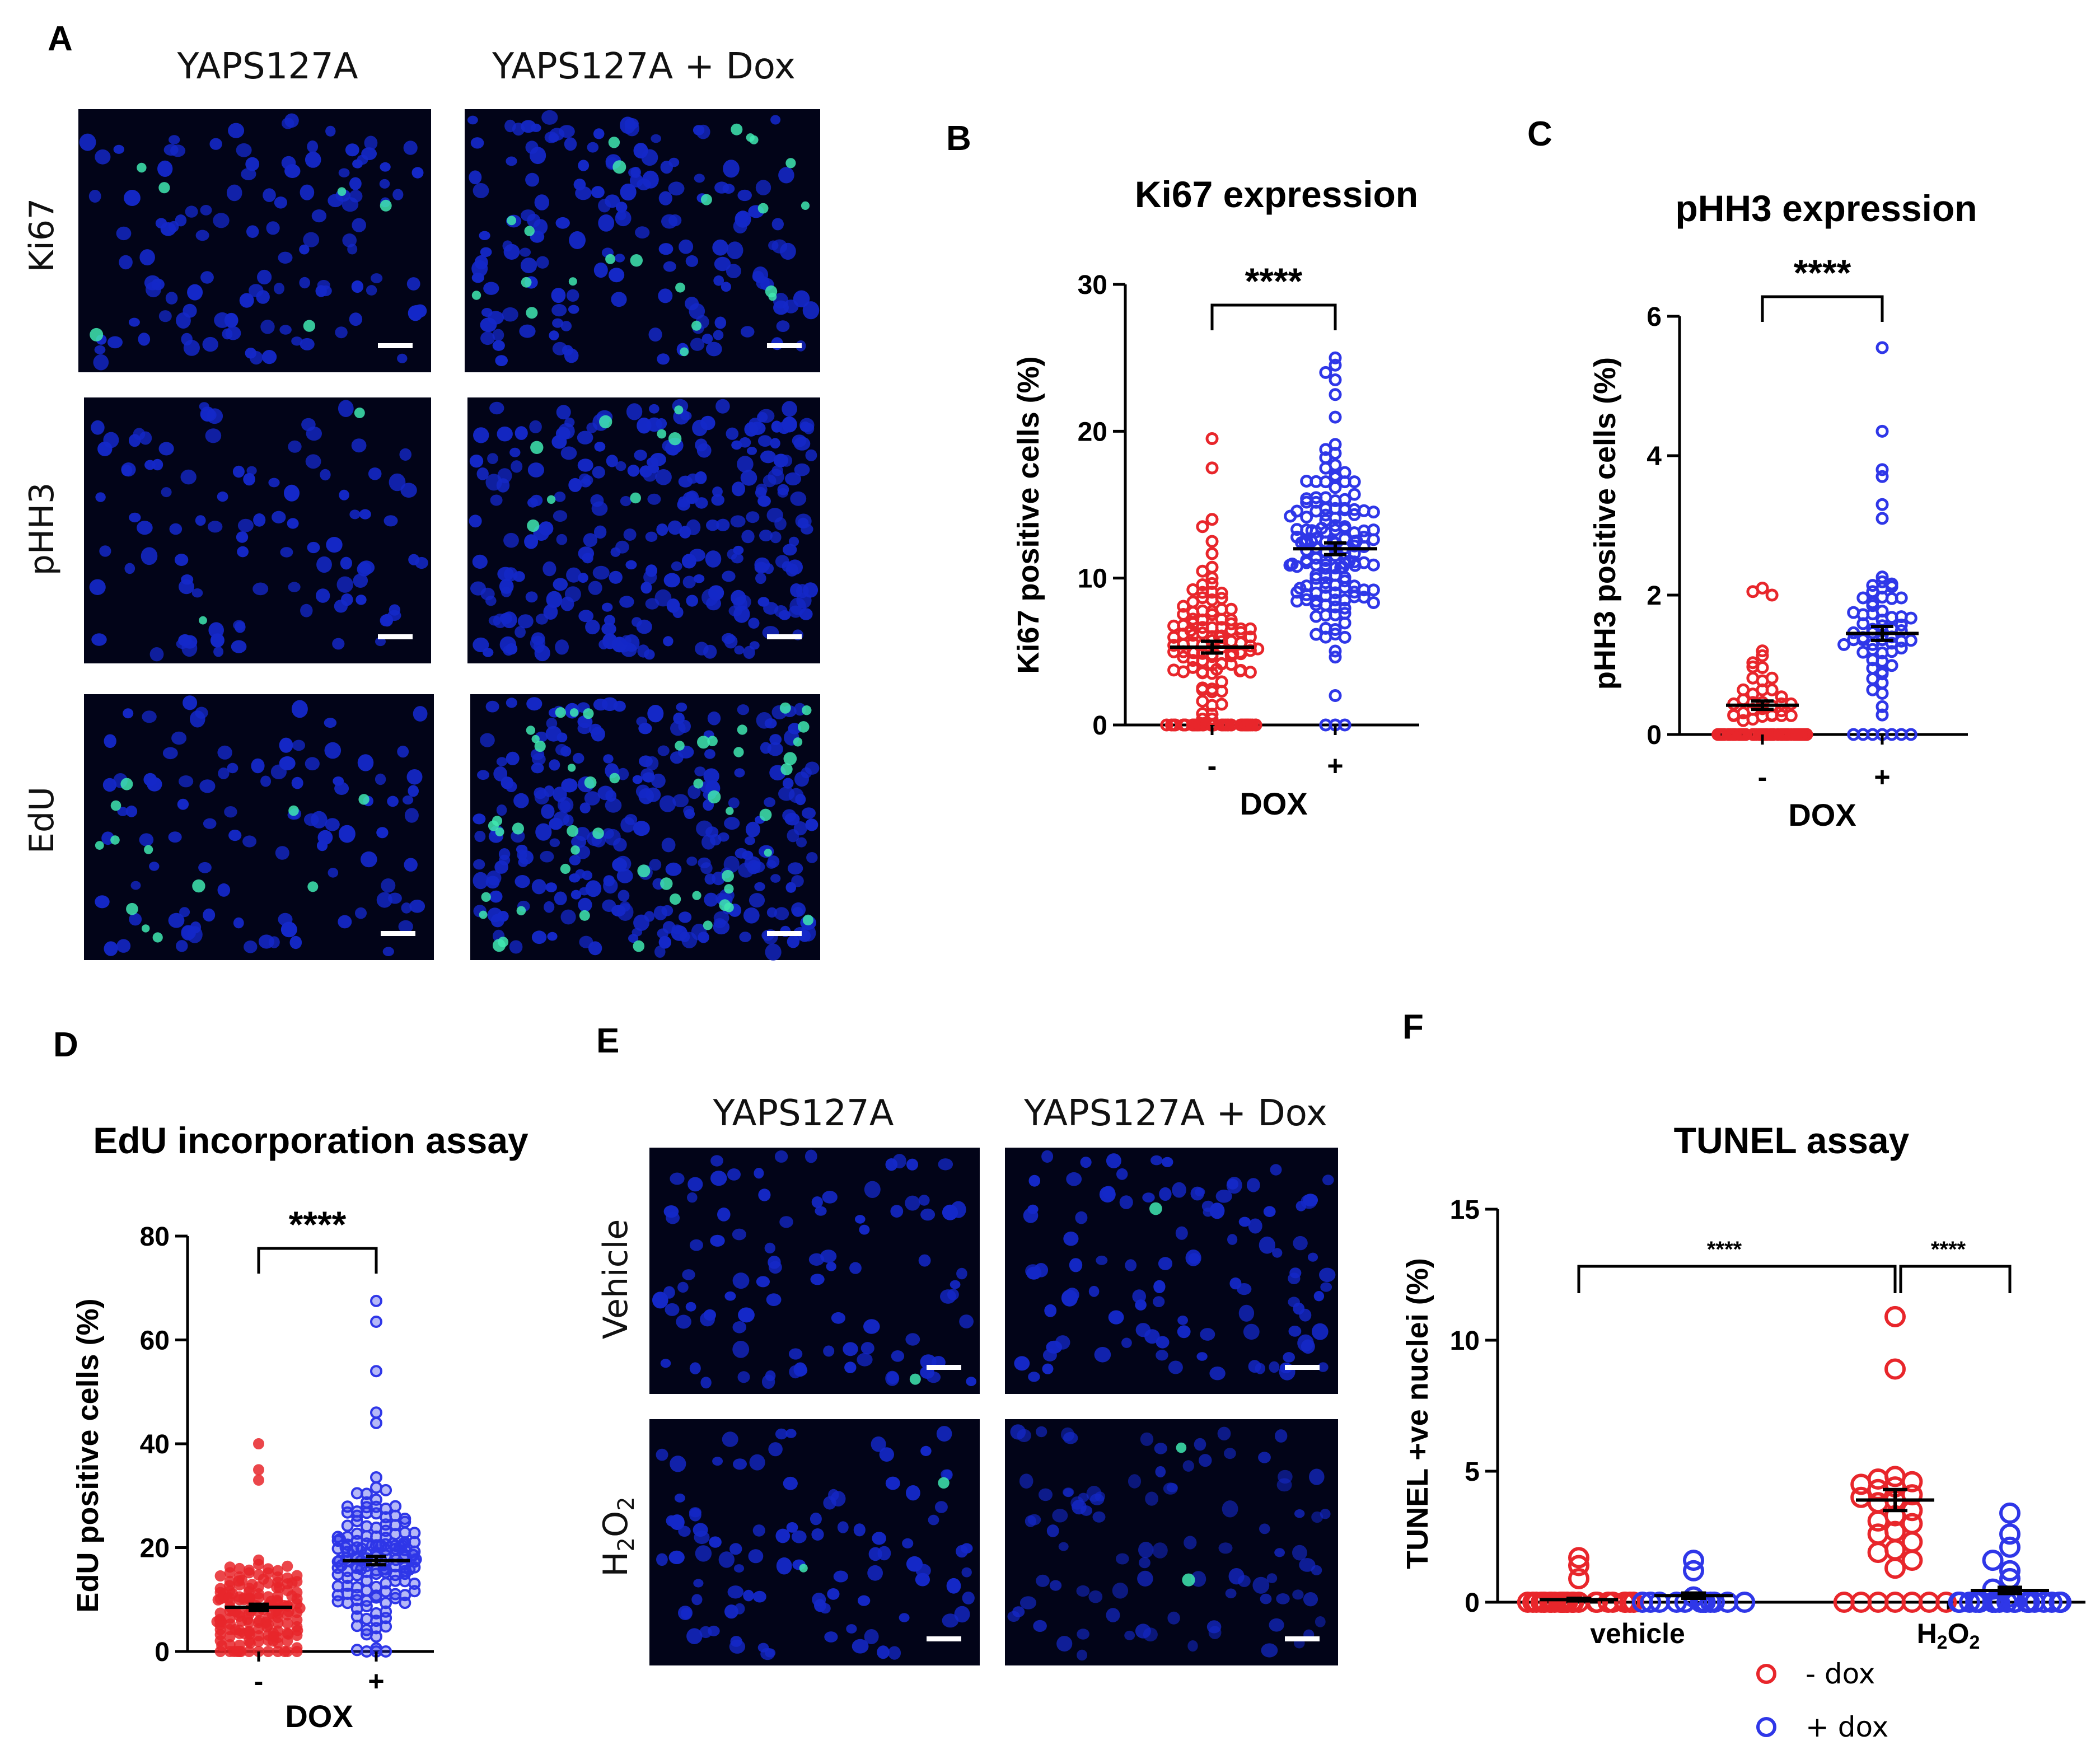  What do you see at coordinates (616, 1279) in the screenshot?
I see `row-label: Vehicle` at bounding box center [616, 1279].